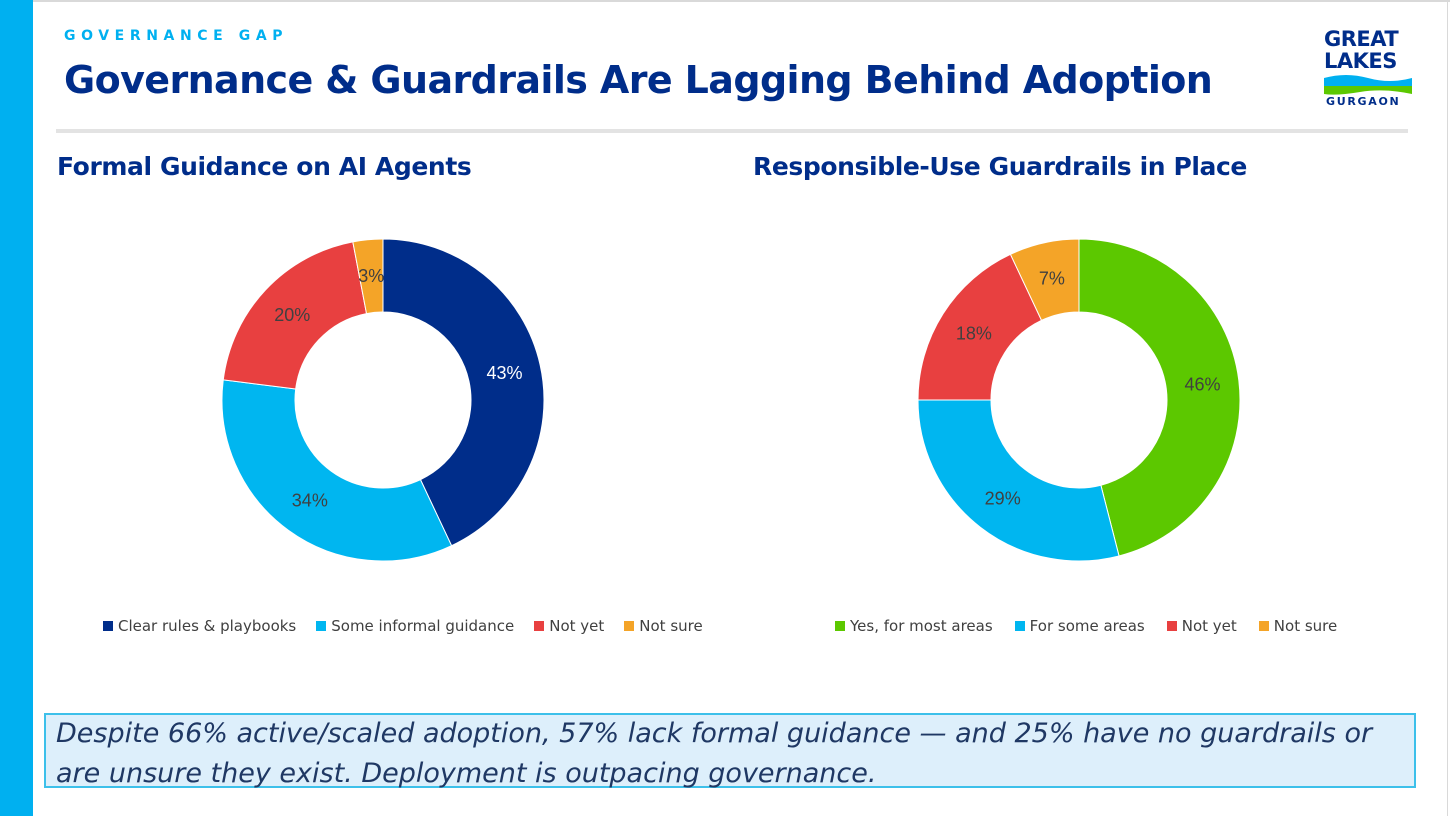  What do you see at coordinates (921, 626) in the screenshot?
I see `legend-label: Yes, for most areas` at bounding box center [921, 626].